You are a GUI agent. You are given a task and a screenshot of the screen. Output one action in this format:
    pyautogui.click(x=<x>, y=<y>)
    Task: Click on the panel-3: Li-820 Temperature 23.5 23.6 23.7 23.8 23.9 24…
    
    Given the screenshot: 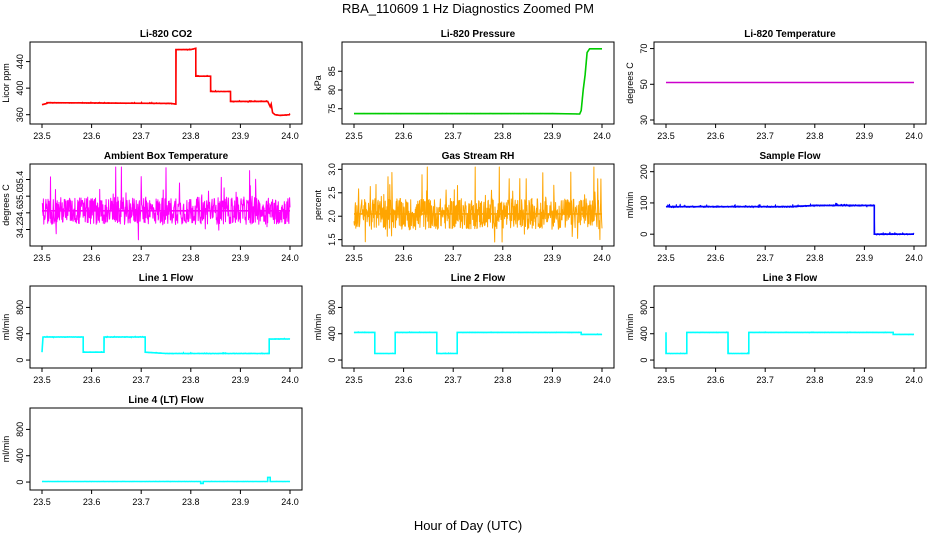 What is the action you would take?
    pyautogui.click(x=776, y=85)
    